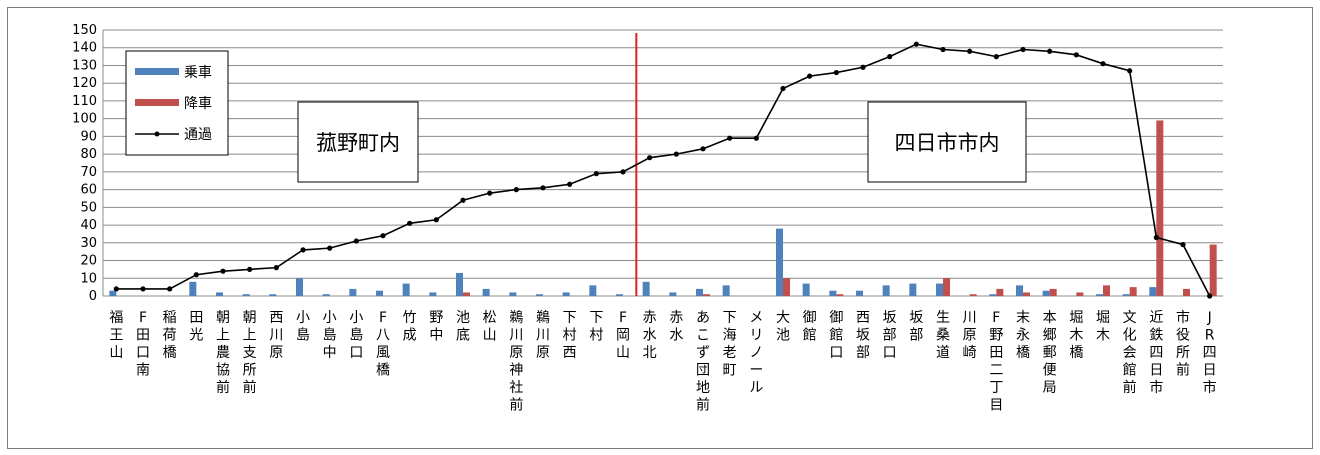  Describe the element at coordinates (88, 172) in the screenshot. I see `y-tick-label: 70` at that location.